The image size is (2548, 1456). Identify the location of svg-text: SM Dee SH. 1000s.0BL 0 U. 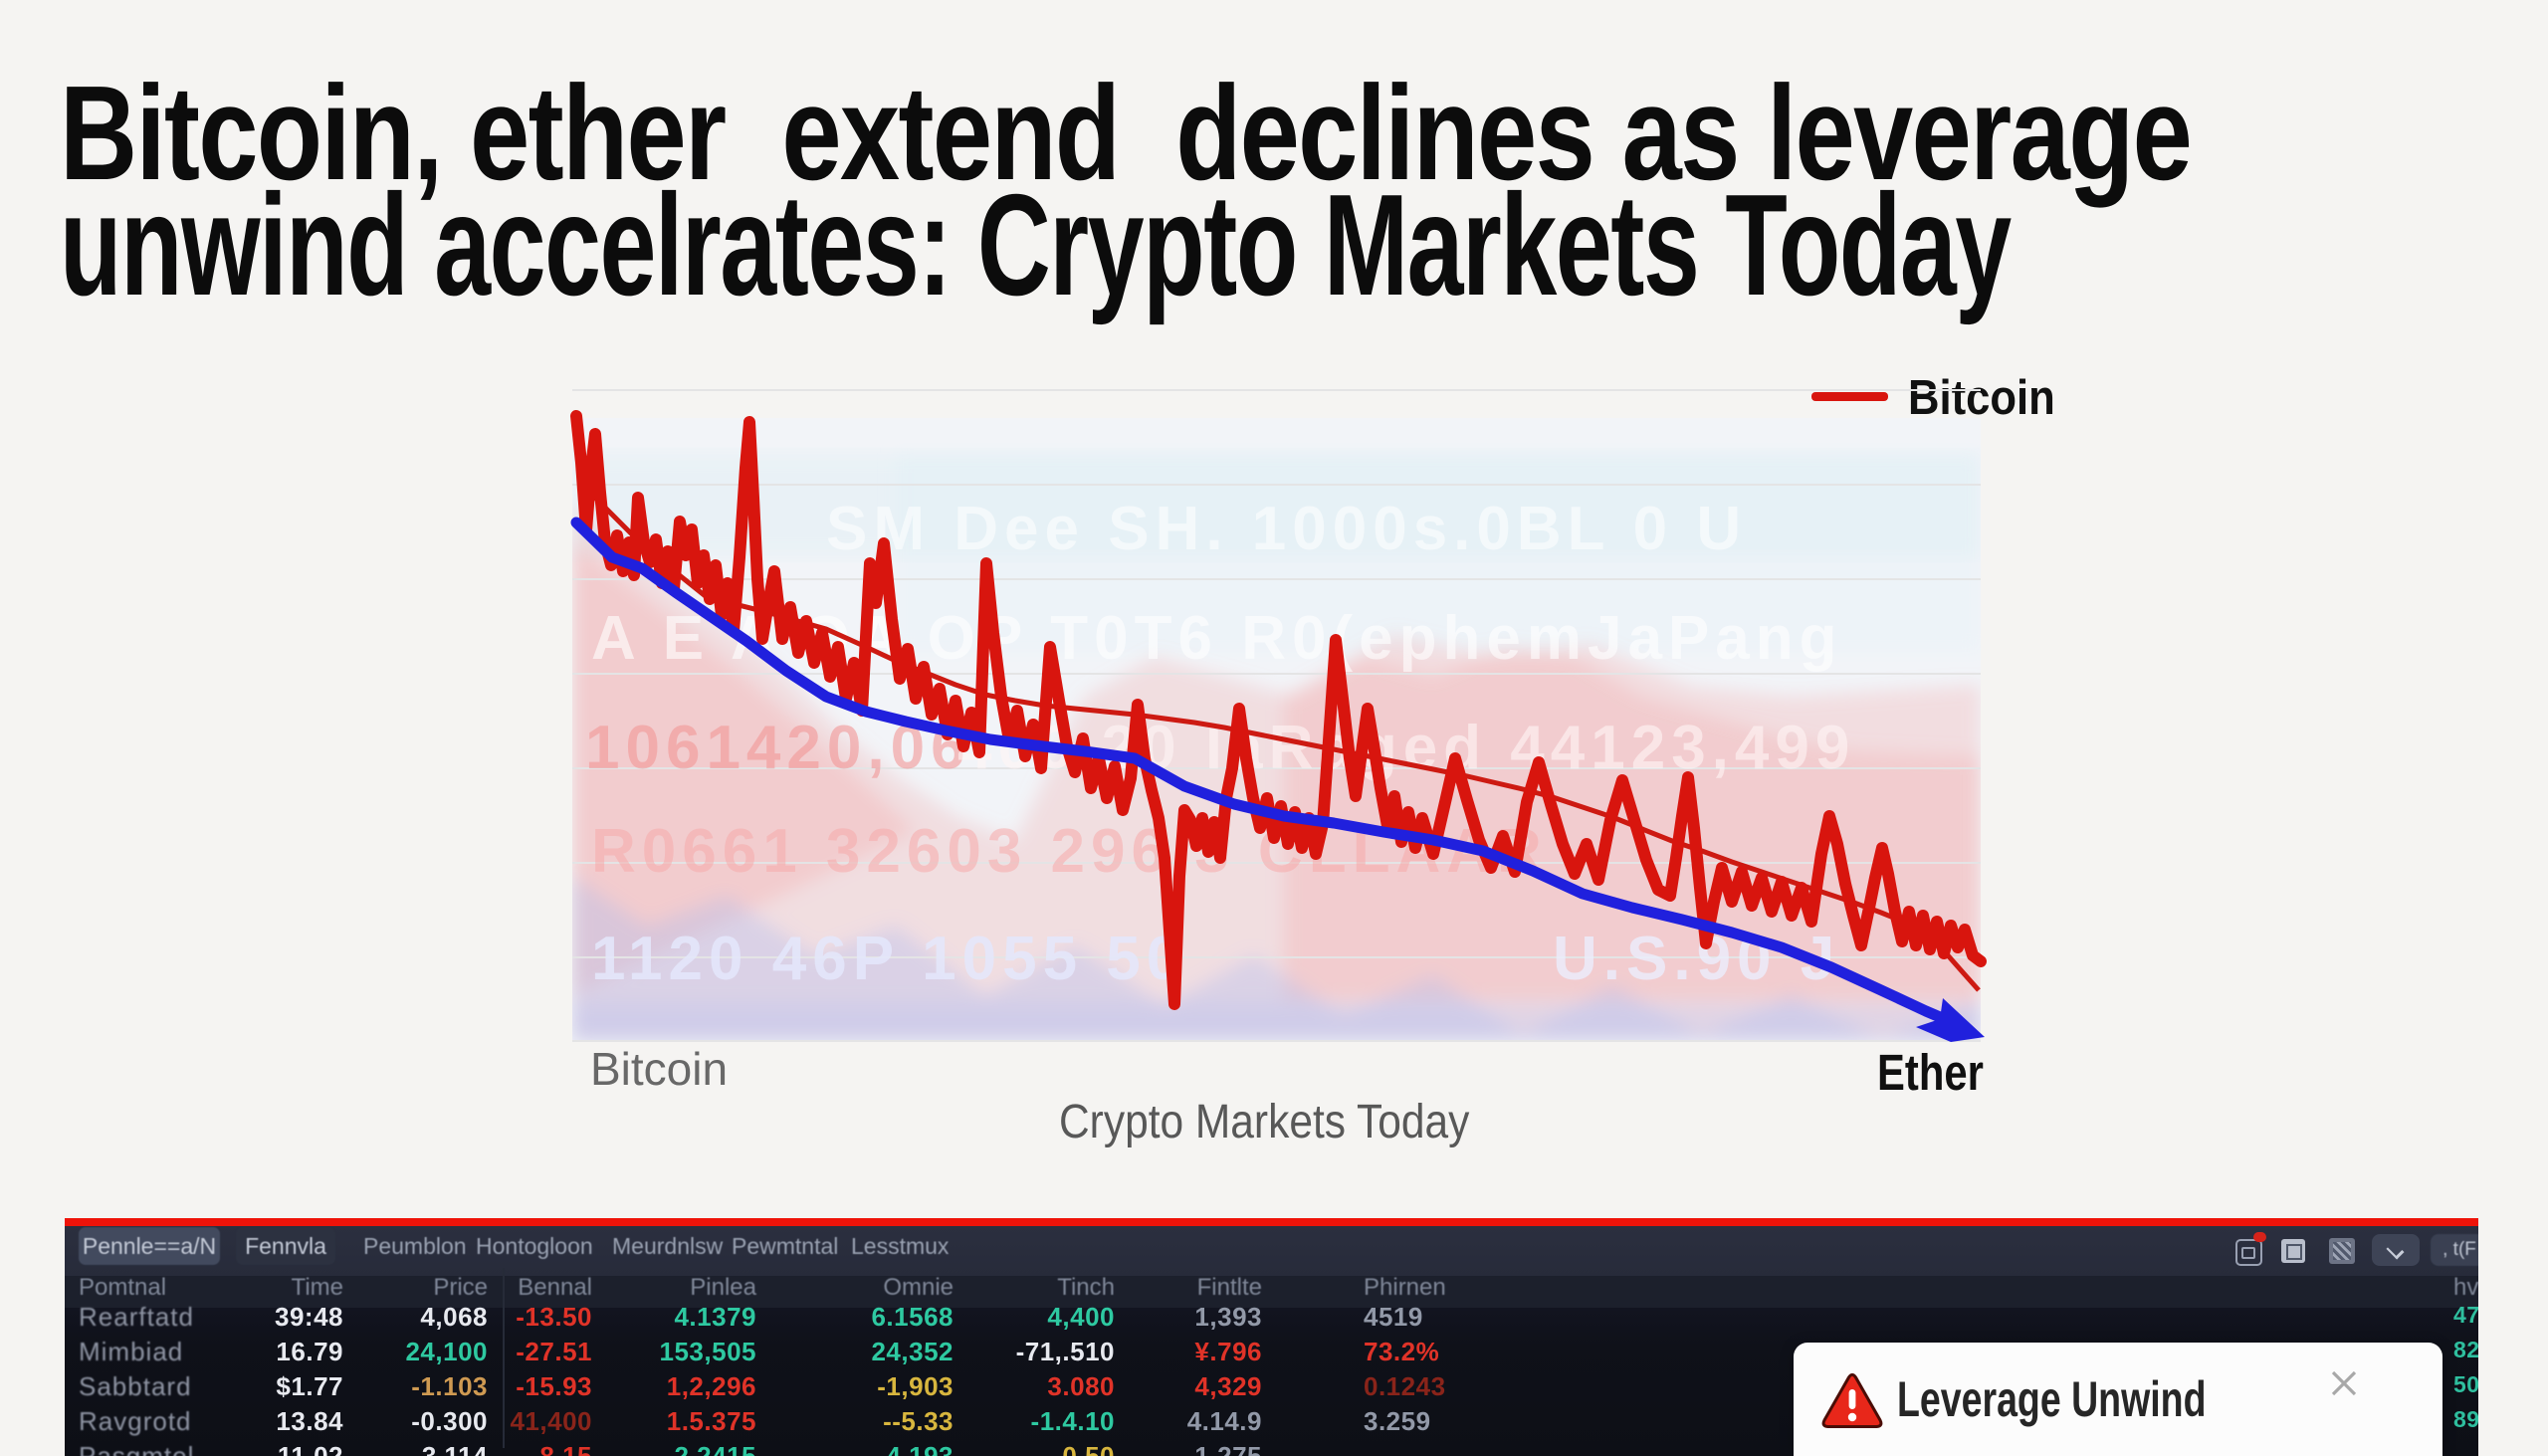
(1286, 529).